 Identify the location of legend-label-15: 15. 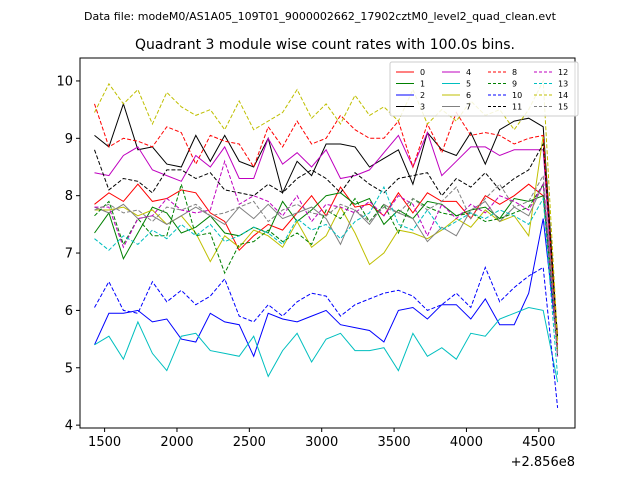
(563, 107).